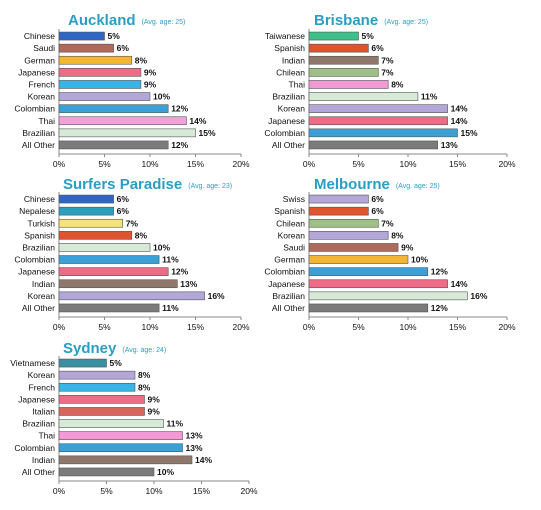  I want to click on chart-title: Sydney, so click(90, 348).